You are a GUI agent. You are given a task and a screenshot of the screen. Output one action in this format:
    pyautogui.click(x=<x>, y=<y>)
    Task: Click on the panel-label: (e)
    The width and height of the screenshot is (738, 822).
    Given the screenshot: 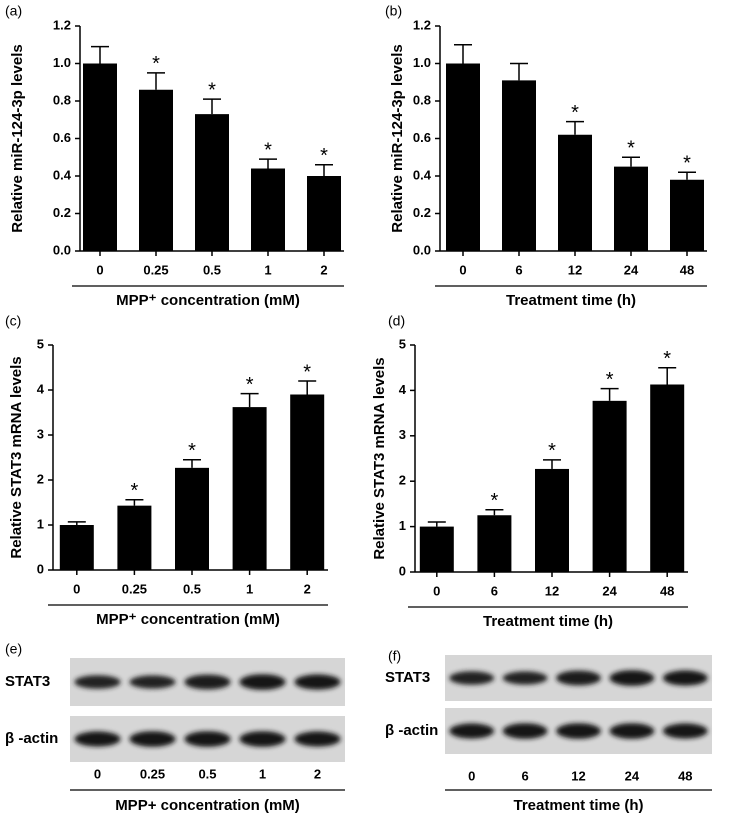 What is the action you would take?
    pyautogui.click(x=13, y=649)
    